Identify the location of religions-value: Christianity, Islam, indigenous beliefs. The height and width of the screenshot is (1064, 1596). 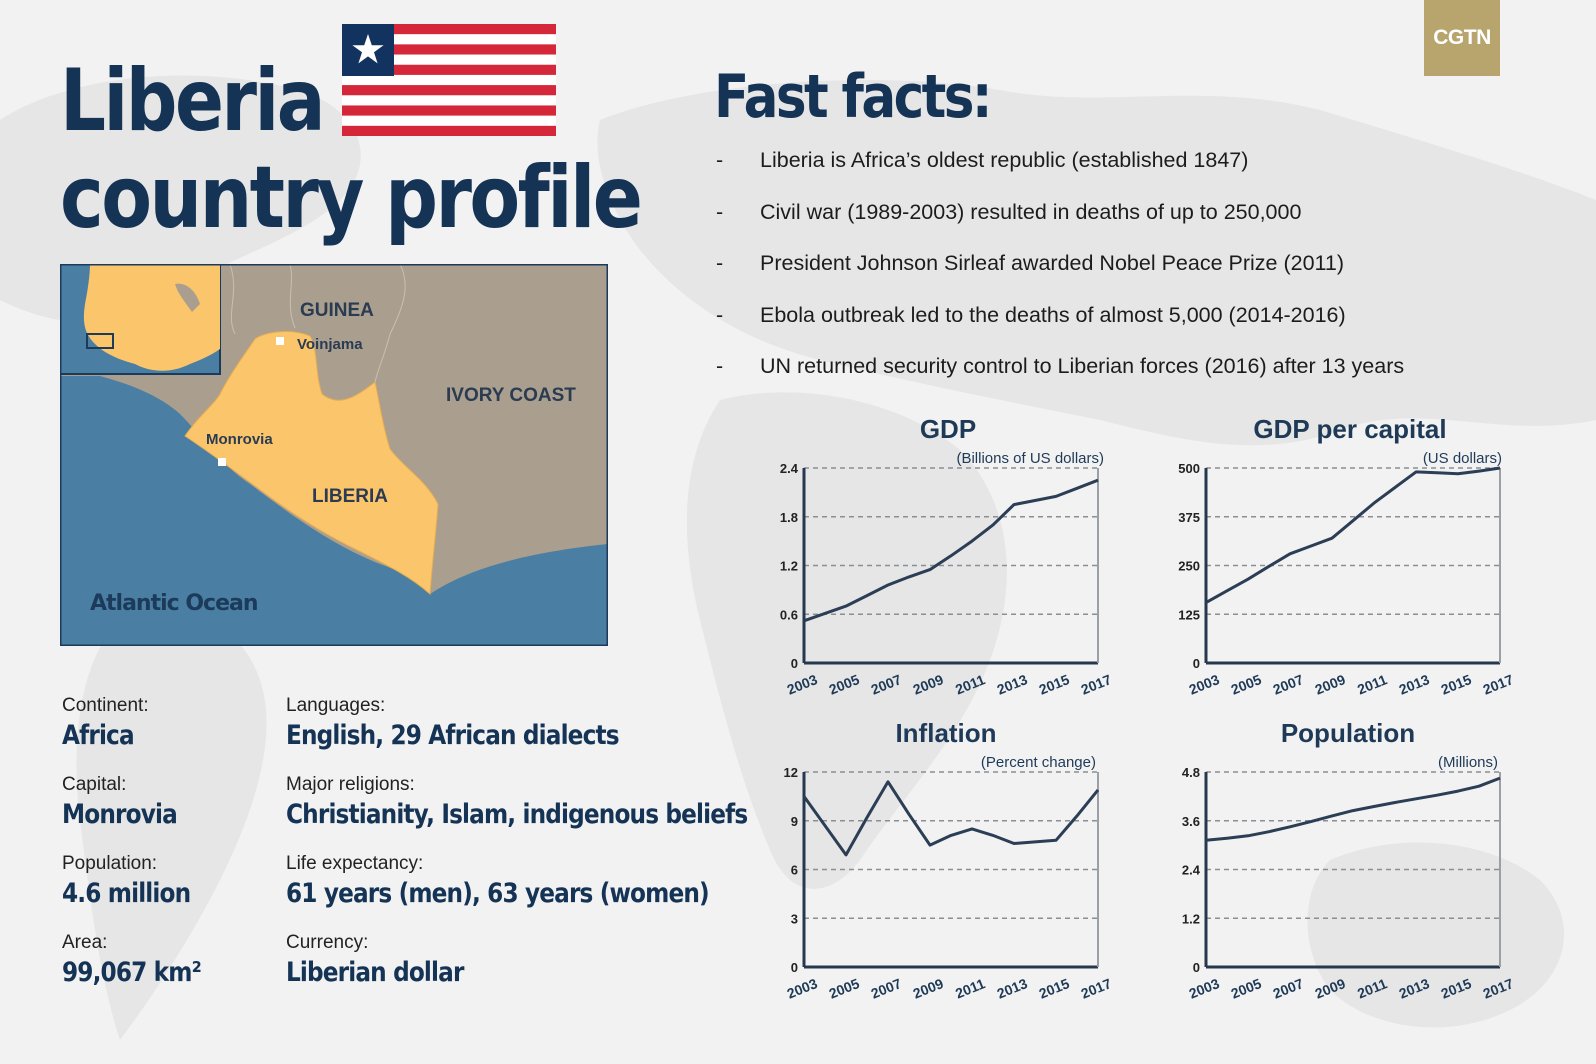
(517, 814).